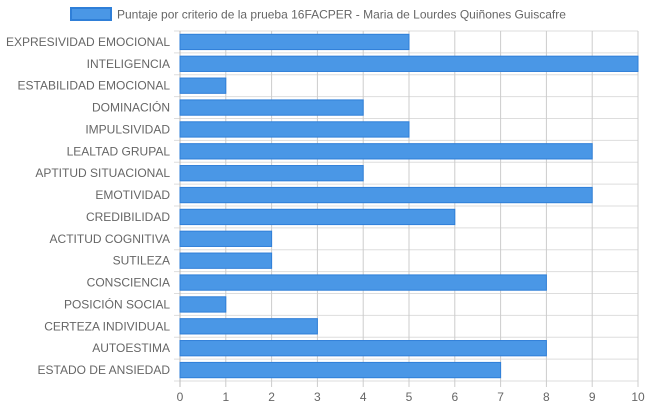 Image resolution: width=648 pixels, height=415 pixels. I want to click on x-tick-label: 6, so click(454, 397).